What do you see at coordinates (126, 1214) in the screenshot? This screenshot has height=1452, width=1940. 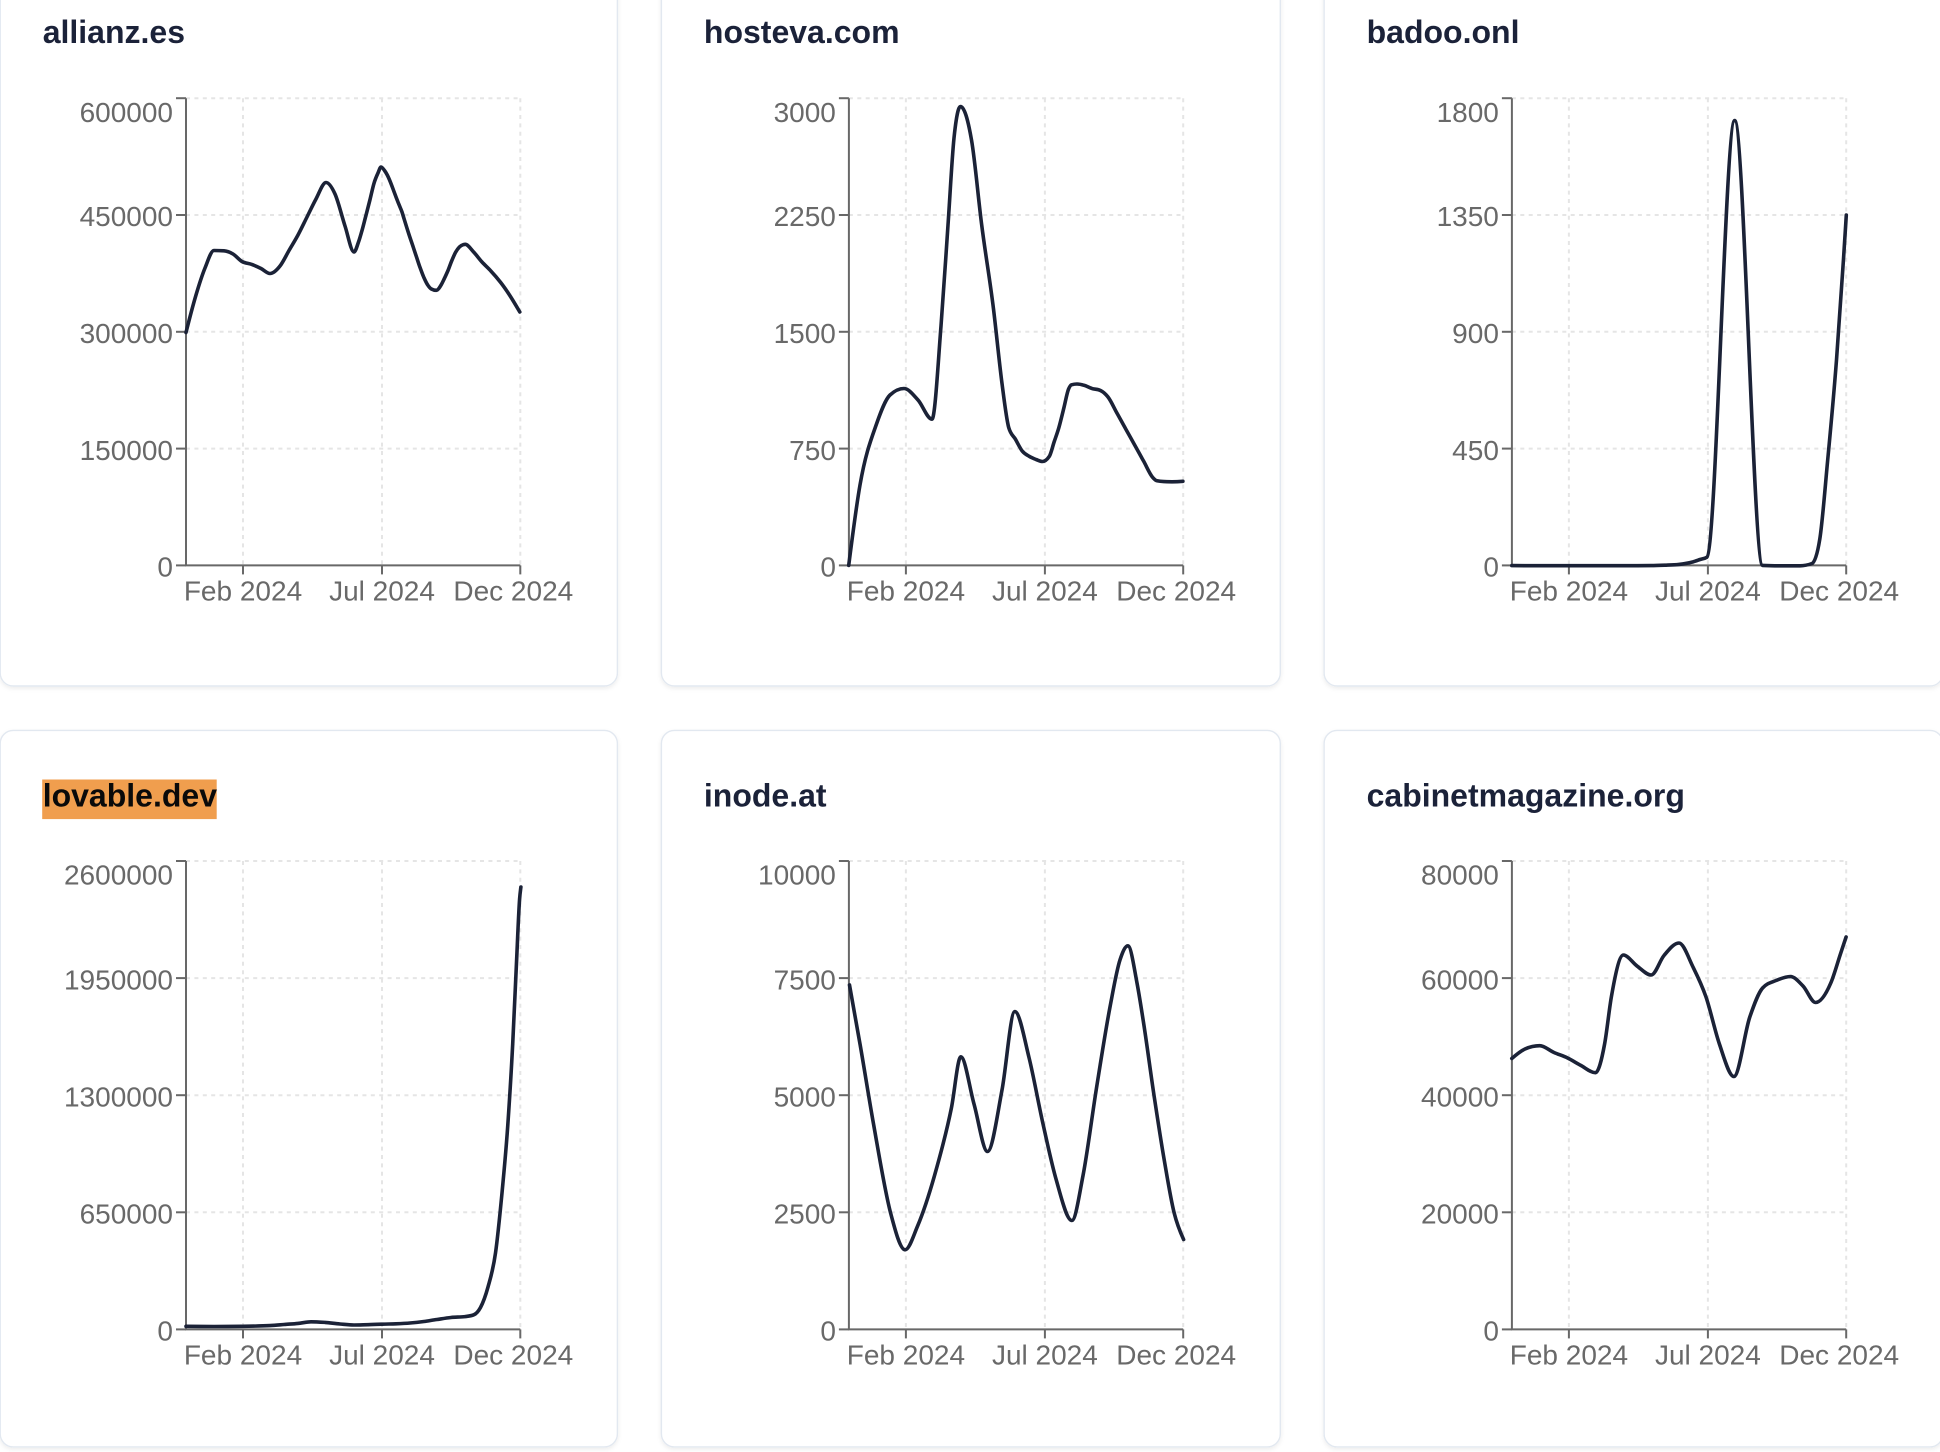 I see `svg-text: 650000` at bounding box center [126, 1214].